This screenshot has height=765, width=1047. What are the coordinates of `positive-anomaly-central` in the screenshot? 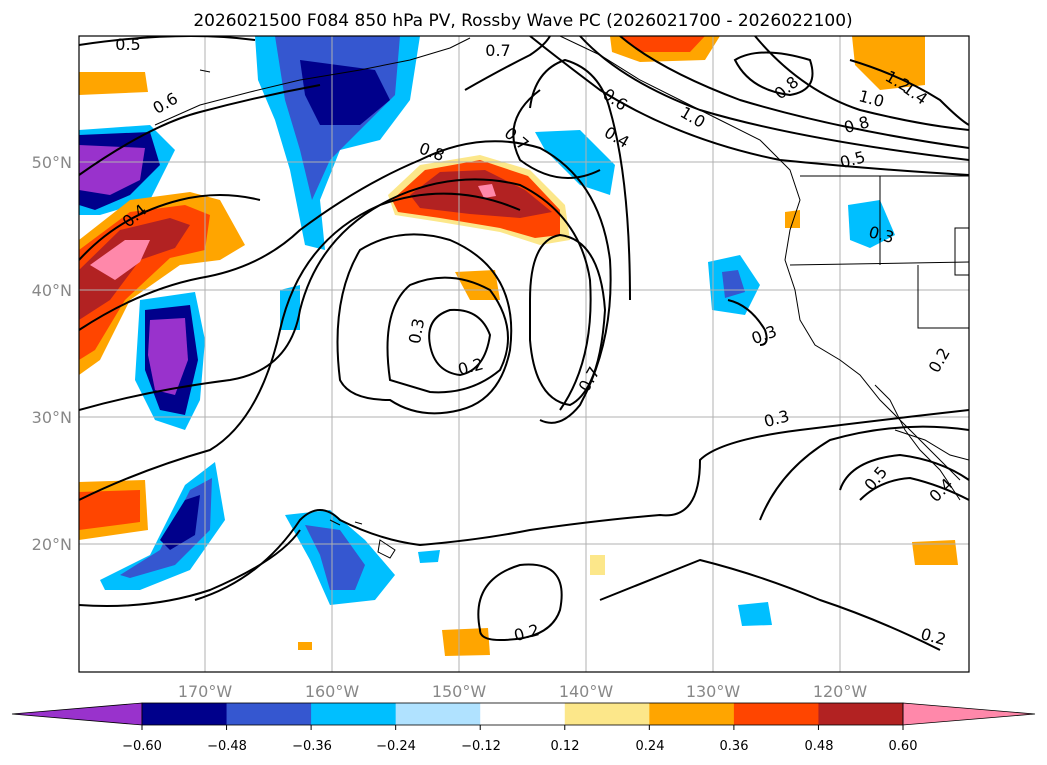 It's located at (479, 200).